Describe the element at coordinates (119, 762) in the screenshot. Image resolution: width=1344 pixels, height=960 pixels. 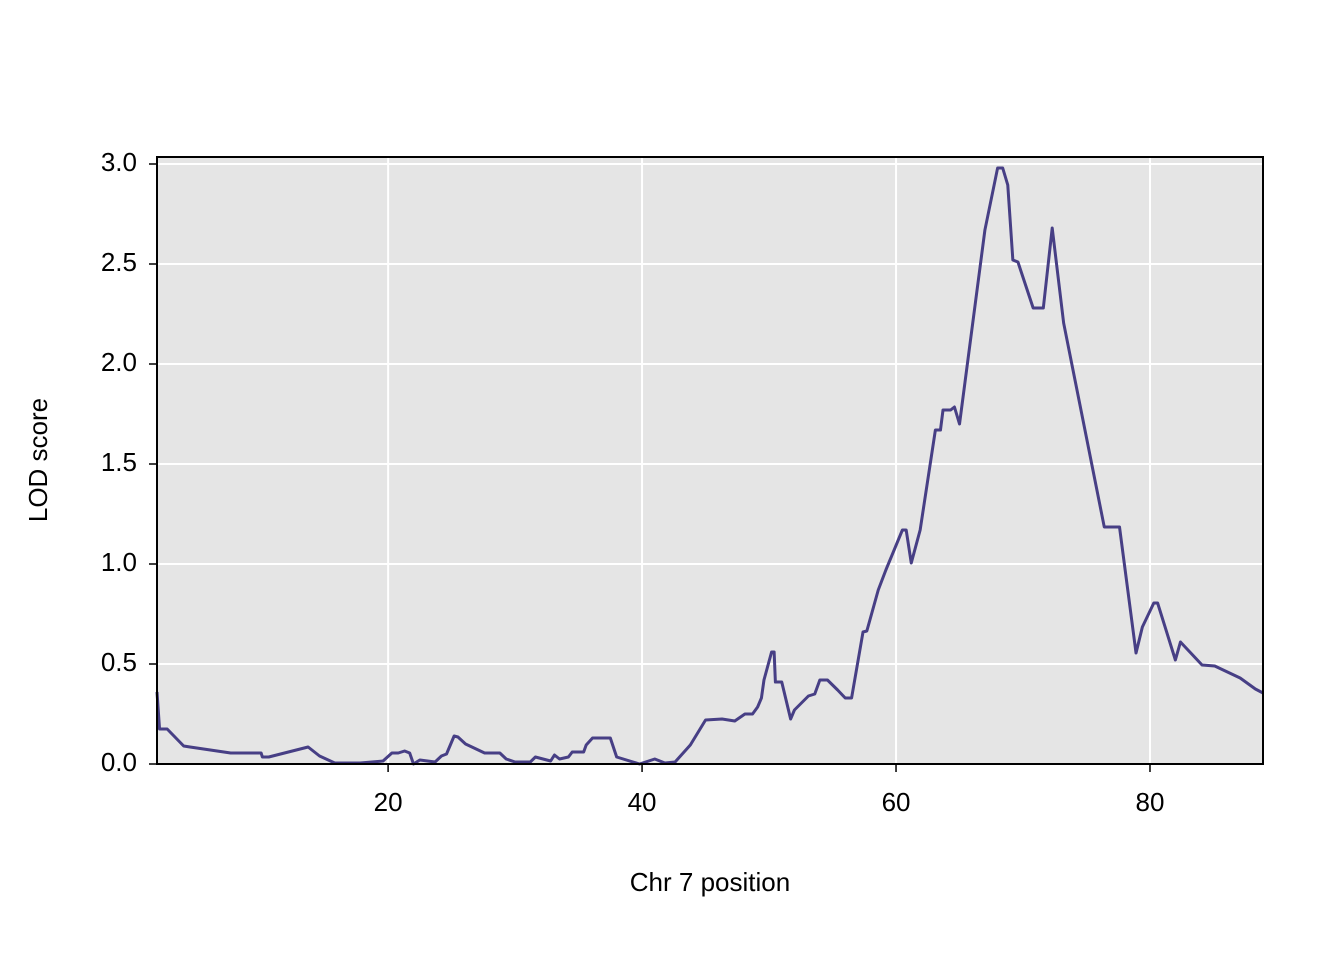
I see `y-tick-label: 0.0` at that location.